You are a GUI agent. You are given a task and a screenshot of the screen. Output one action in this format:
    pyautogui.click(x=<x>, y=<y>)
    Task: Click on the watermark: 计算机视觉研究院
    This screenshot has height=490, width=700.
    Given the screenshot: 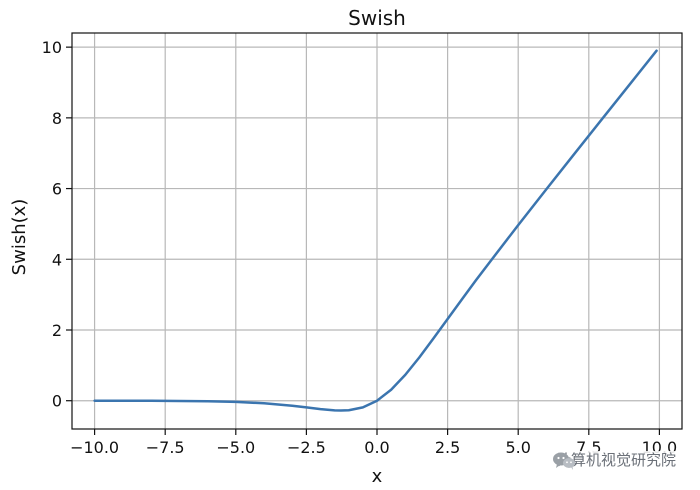 What is the action you would take?
    pyautogui.click(x=614, y=460)
    